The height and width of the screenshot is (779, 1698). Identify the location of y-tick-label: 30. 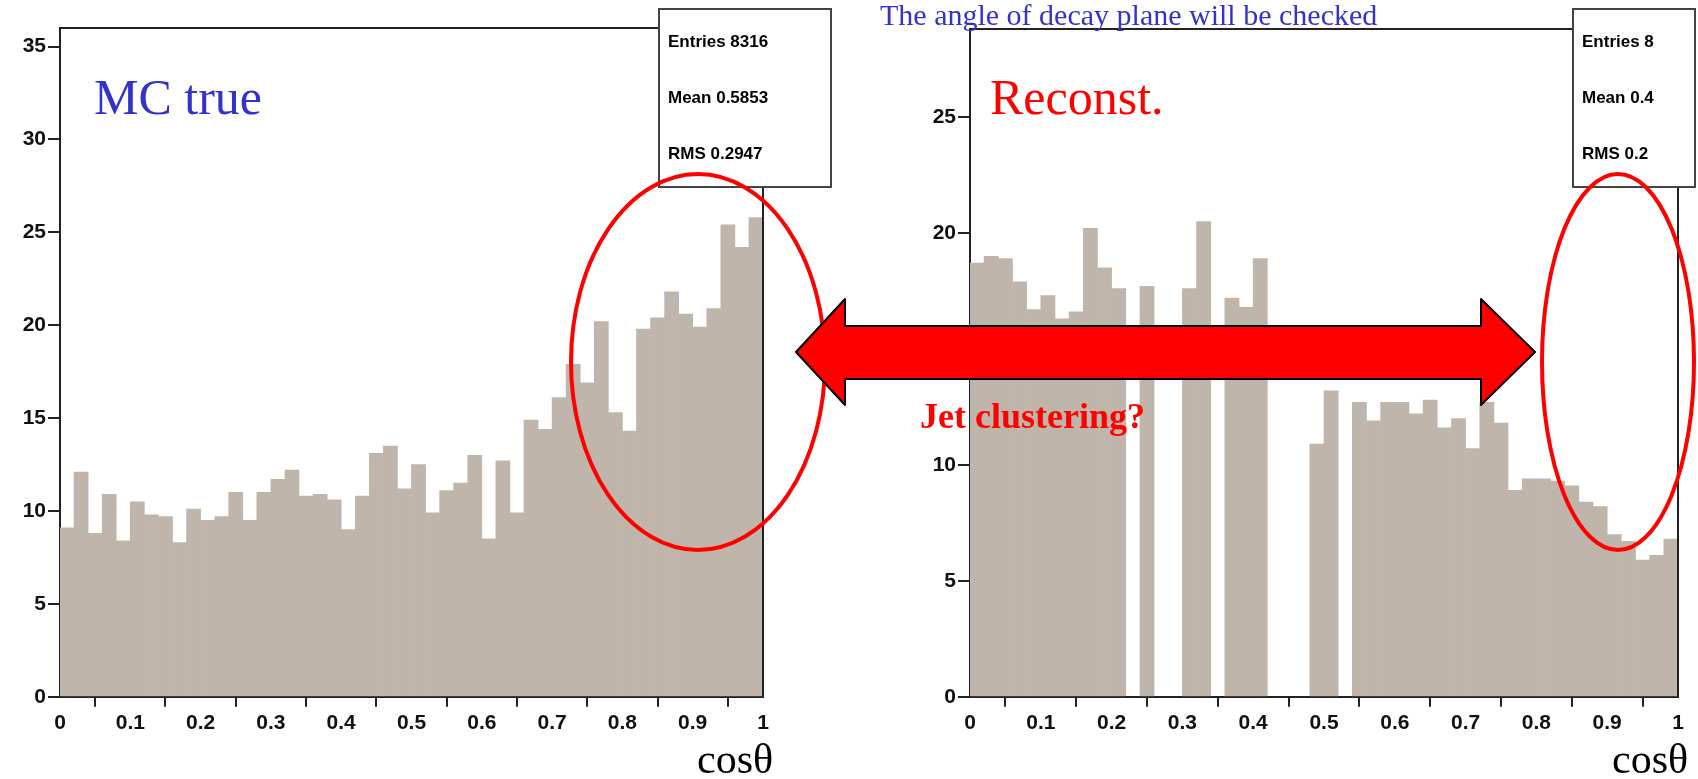
(34, 138).